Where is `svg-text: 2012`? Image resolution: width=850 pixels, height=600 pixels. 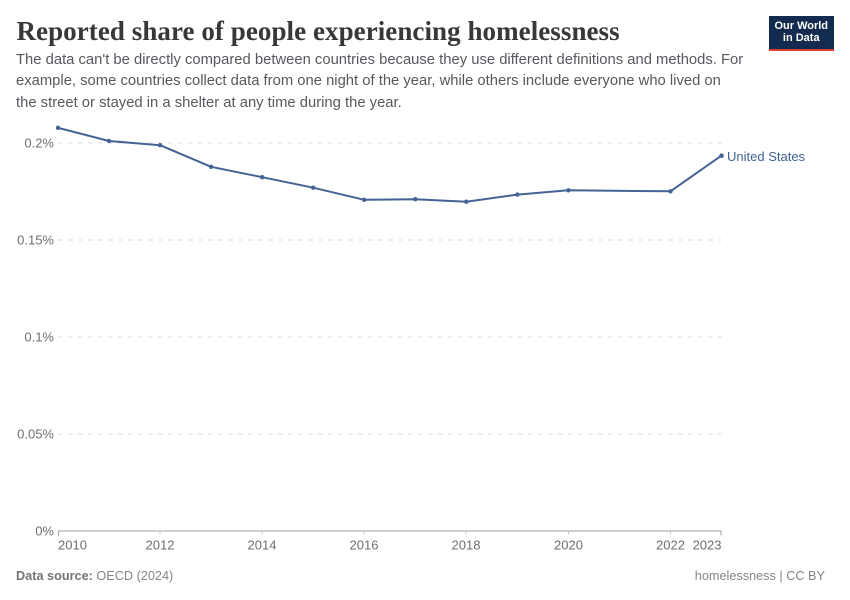
svg-text: 2012 is located at coordinates (160, 545).